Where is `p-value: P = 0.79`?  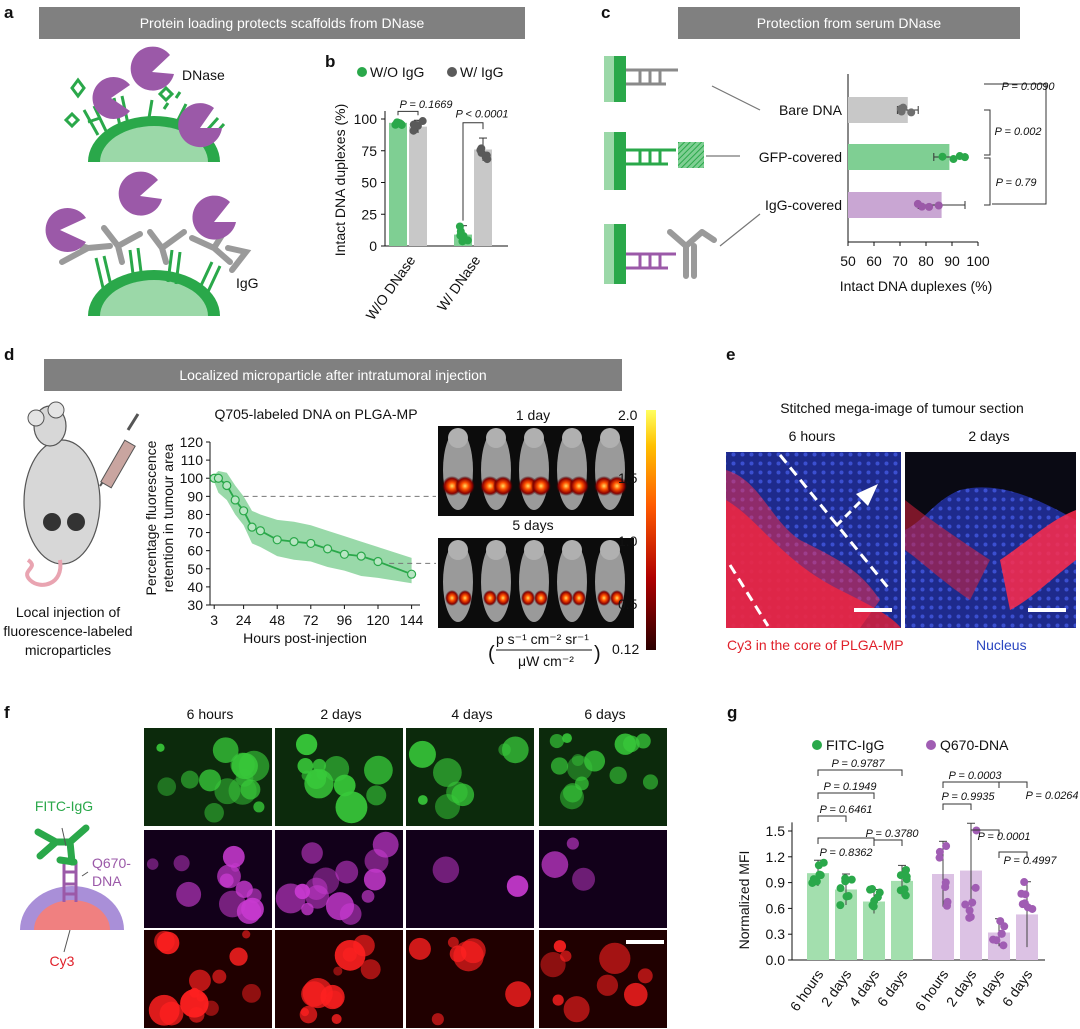 p-value: P = 0.79 is located at coordinates (1016, 183).